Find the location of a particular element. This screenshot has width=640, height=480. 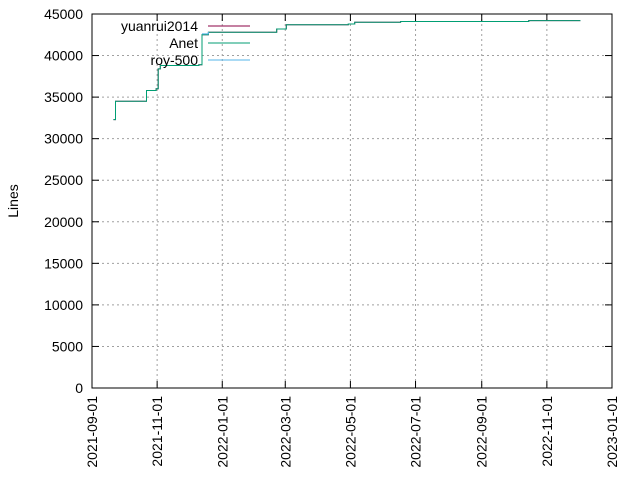

y-tick-label: 25000 is located at coordinates (63, 180).